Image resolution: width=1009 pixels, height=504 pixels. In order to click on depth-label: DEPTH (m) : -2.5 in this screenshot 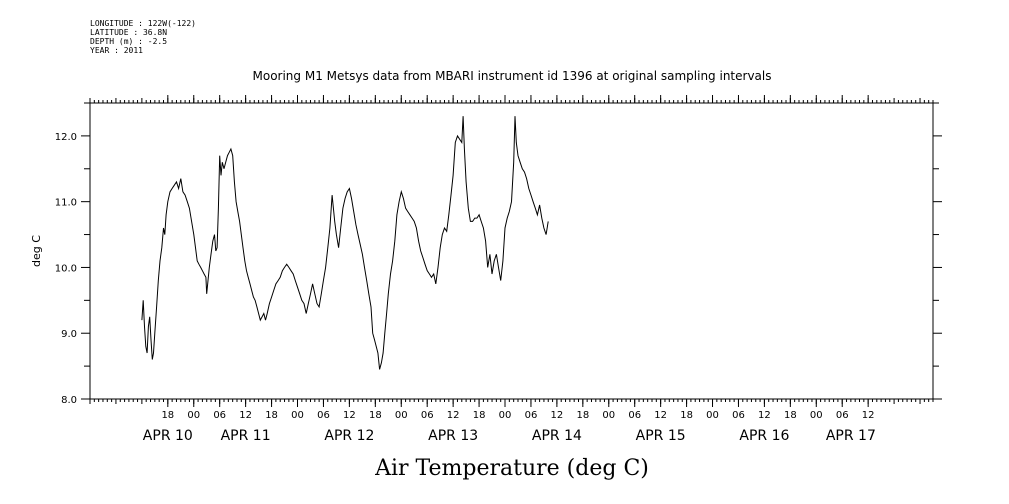, I will do `click(129, 41)`.